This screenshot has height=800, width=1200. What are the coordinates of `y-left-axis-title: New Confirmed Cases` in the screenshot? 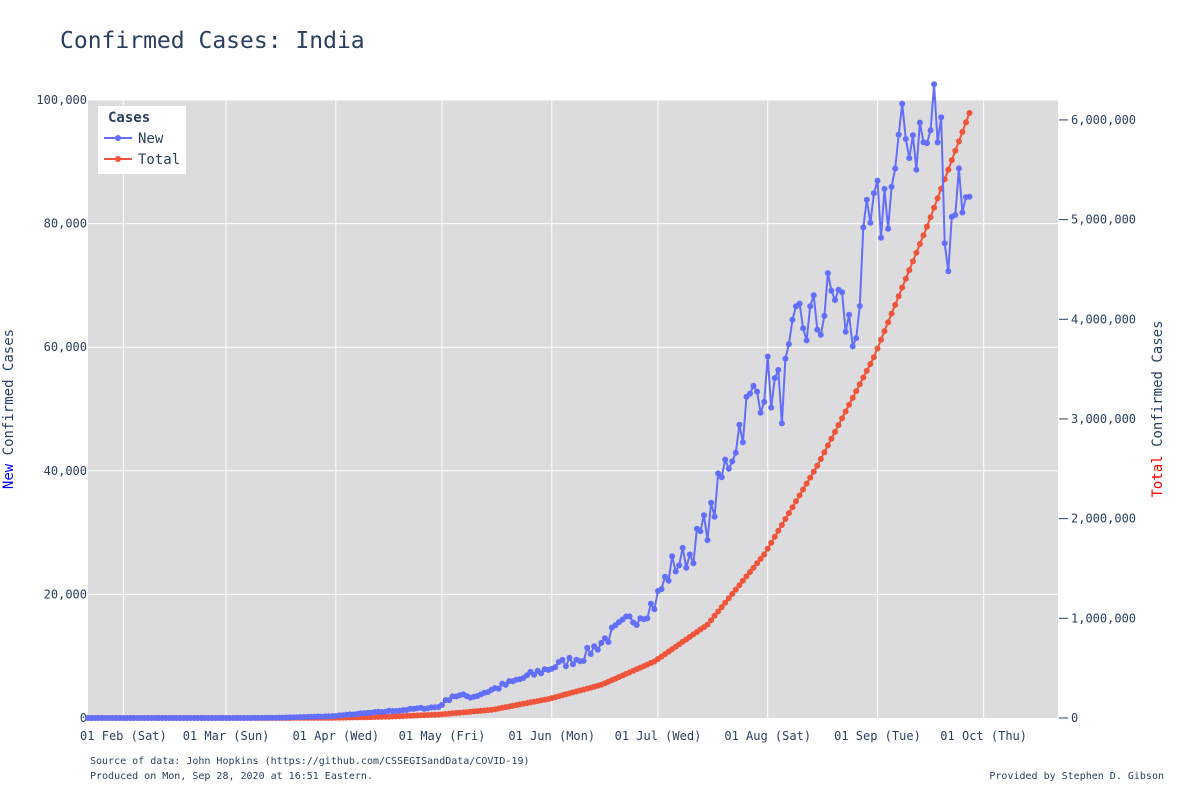 It's located at (9, 409).